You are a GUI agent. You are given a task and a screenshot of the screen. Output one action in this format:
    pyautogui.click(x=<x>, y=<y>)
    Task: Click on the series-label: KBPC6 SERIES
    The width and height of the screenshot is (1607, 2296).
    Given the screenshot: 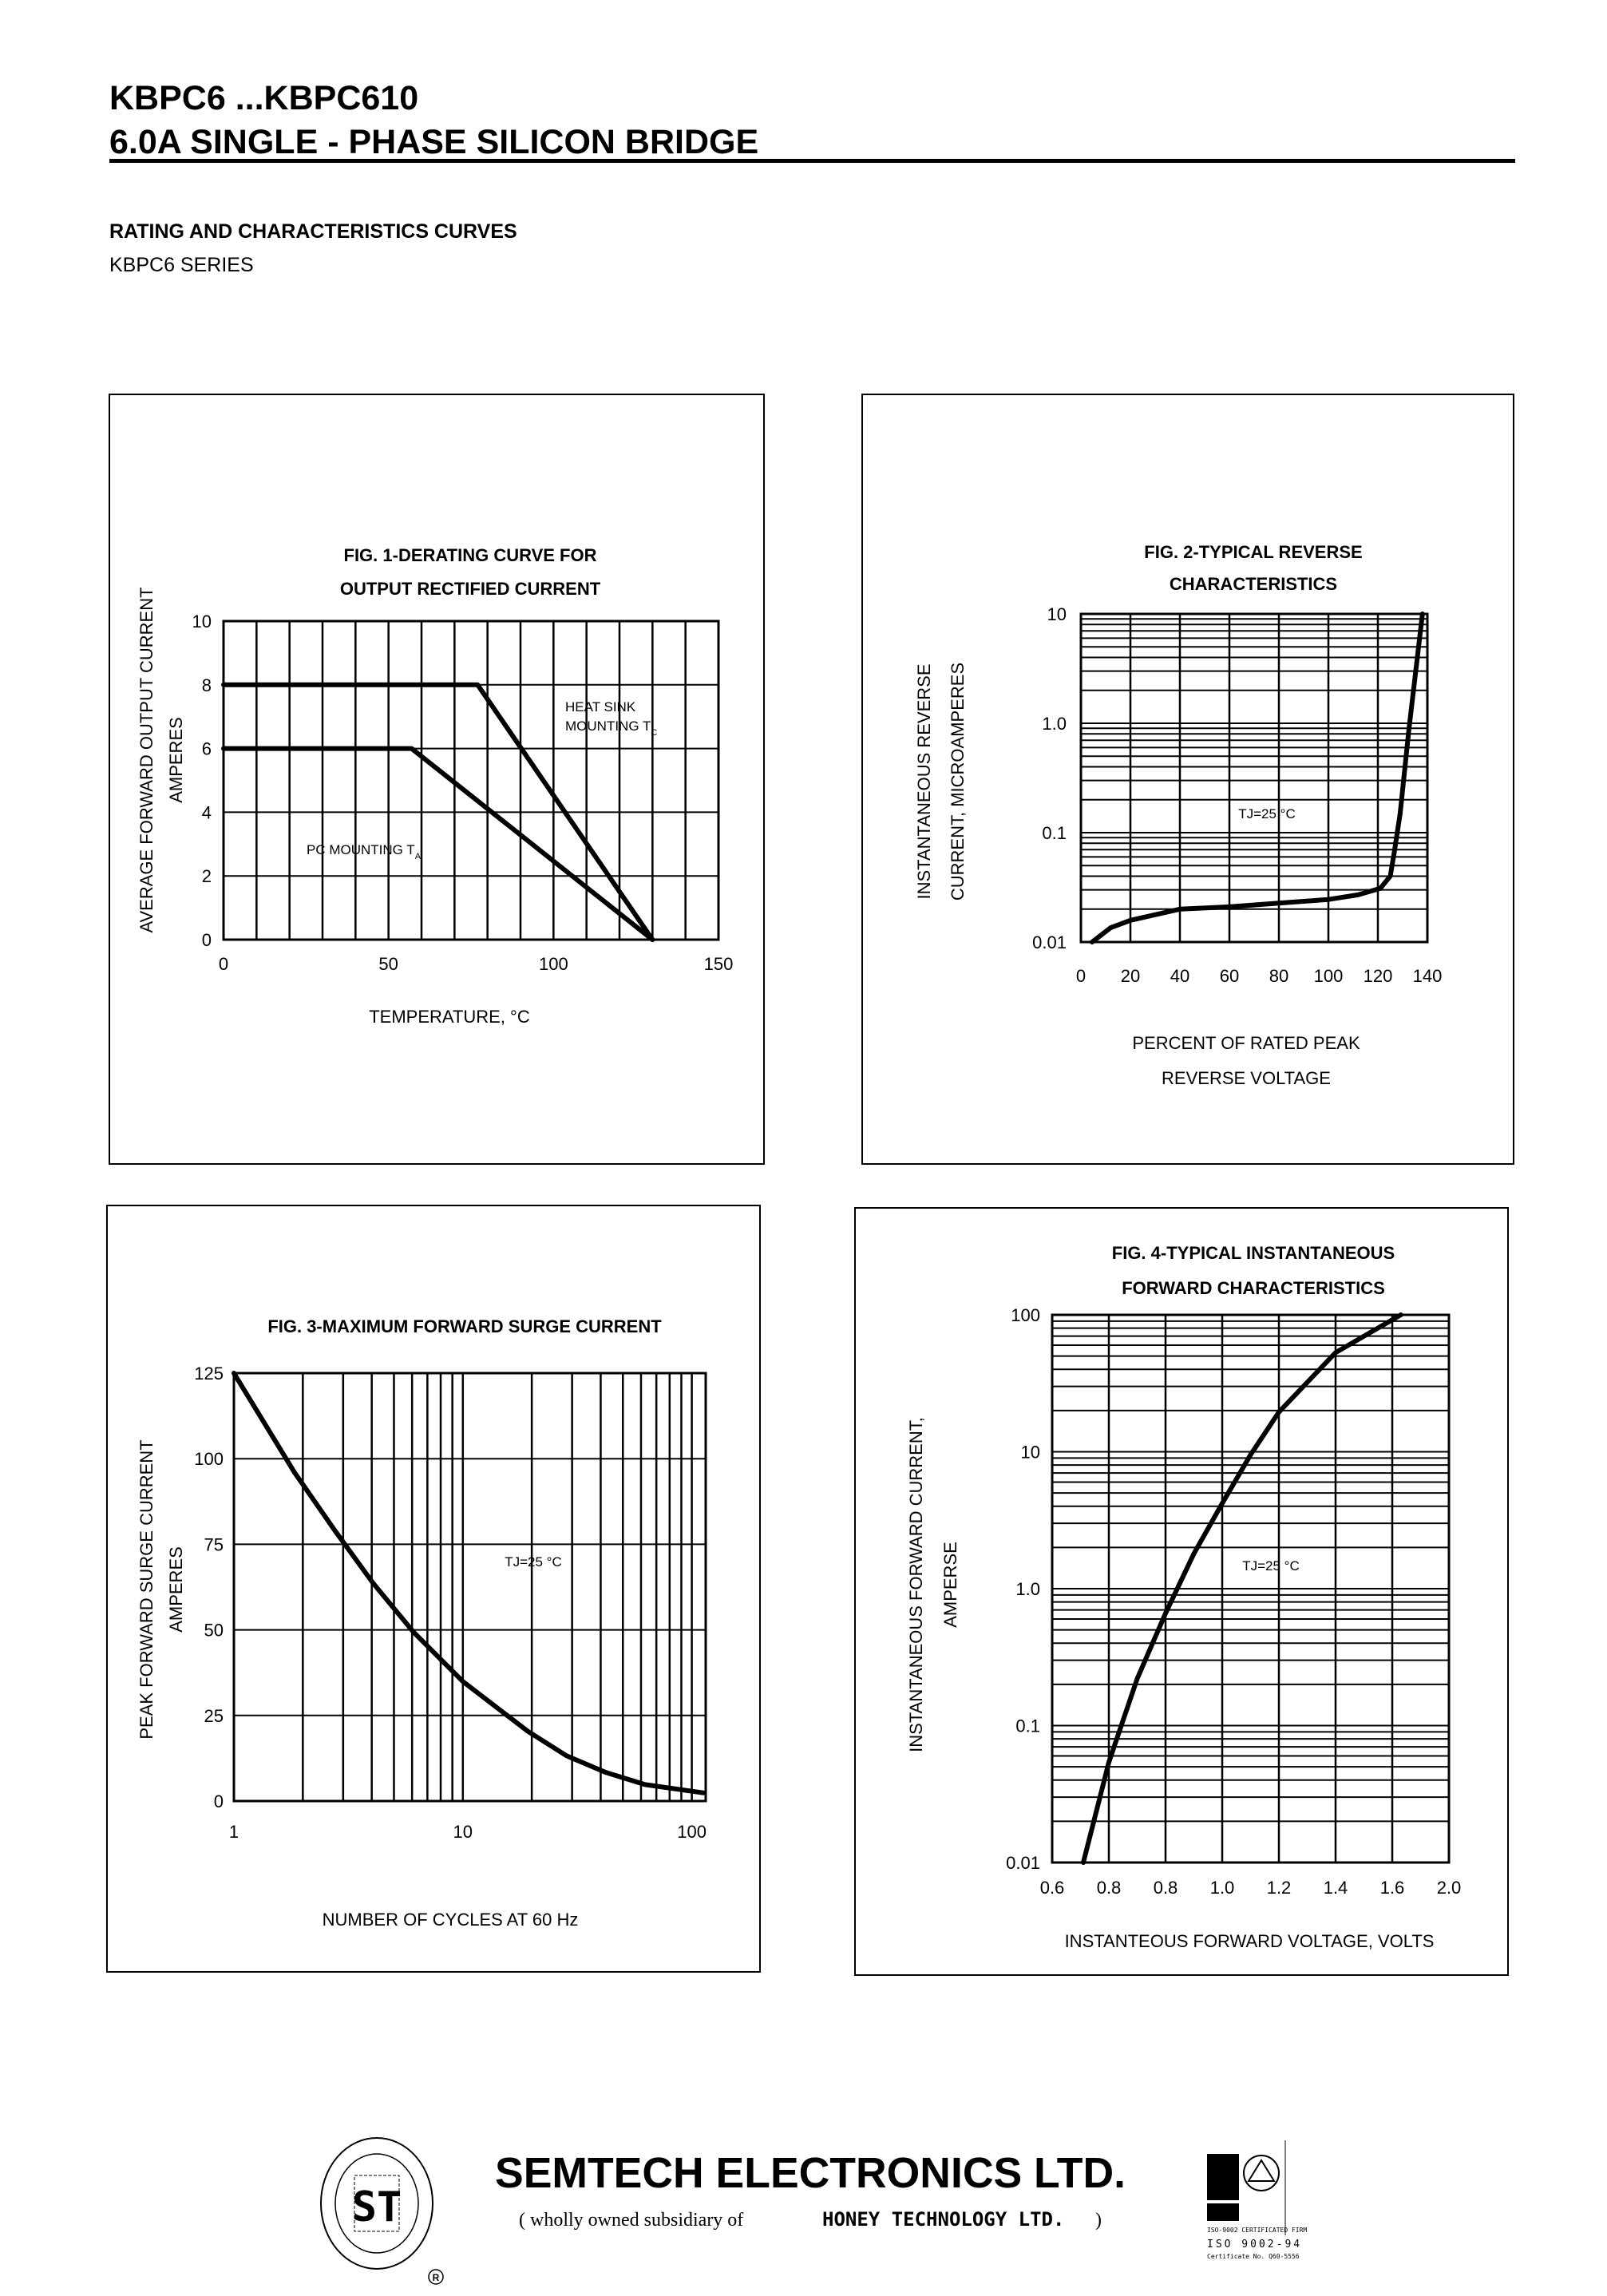 What is the action you would take?
    pyautogui.click(x=181, y=265)
    